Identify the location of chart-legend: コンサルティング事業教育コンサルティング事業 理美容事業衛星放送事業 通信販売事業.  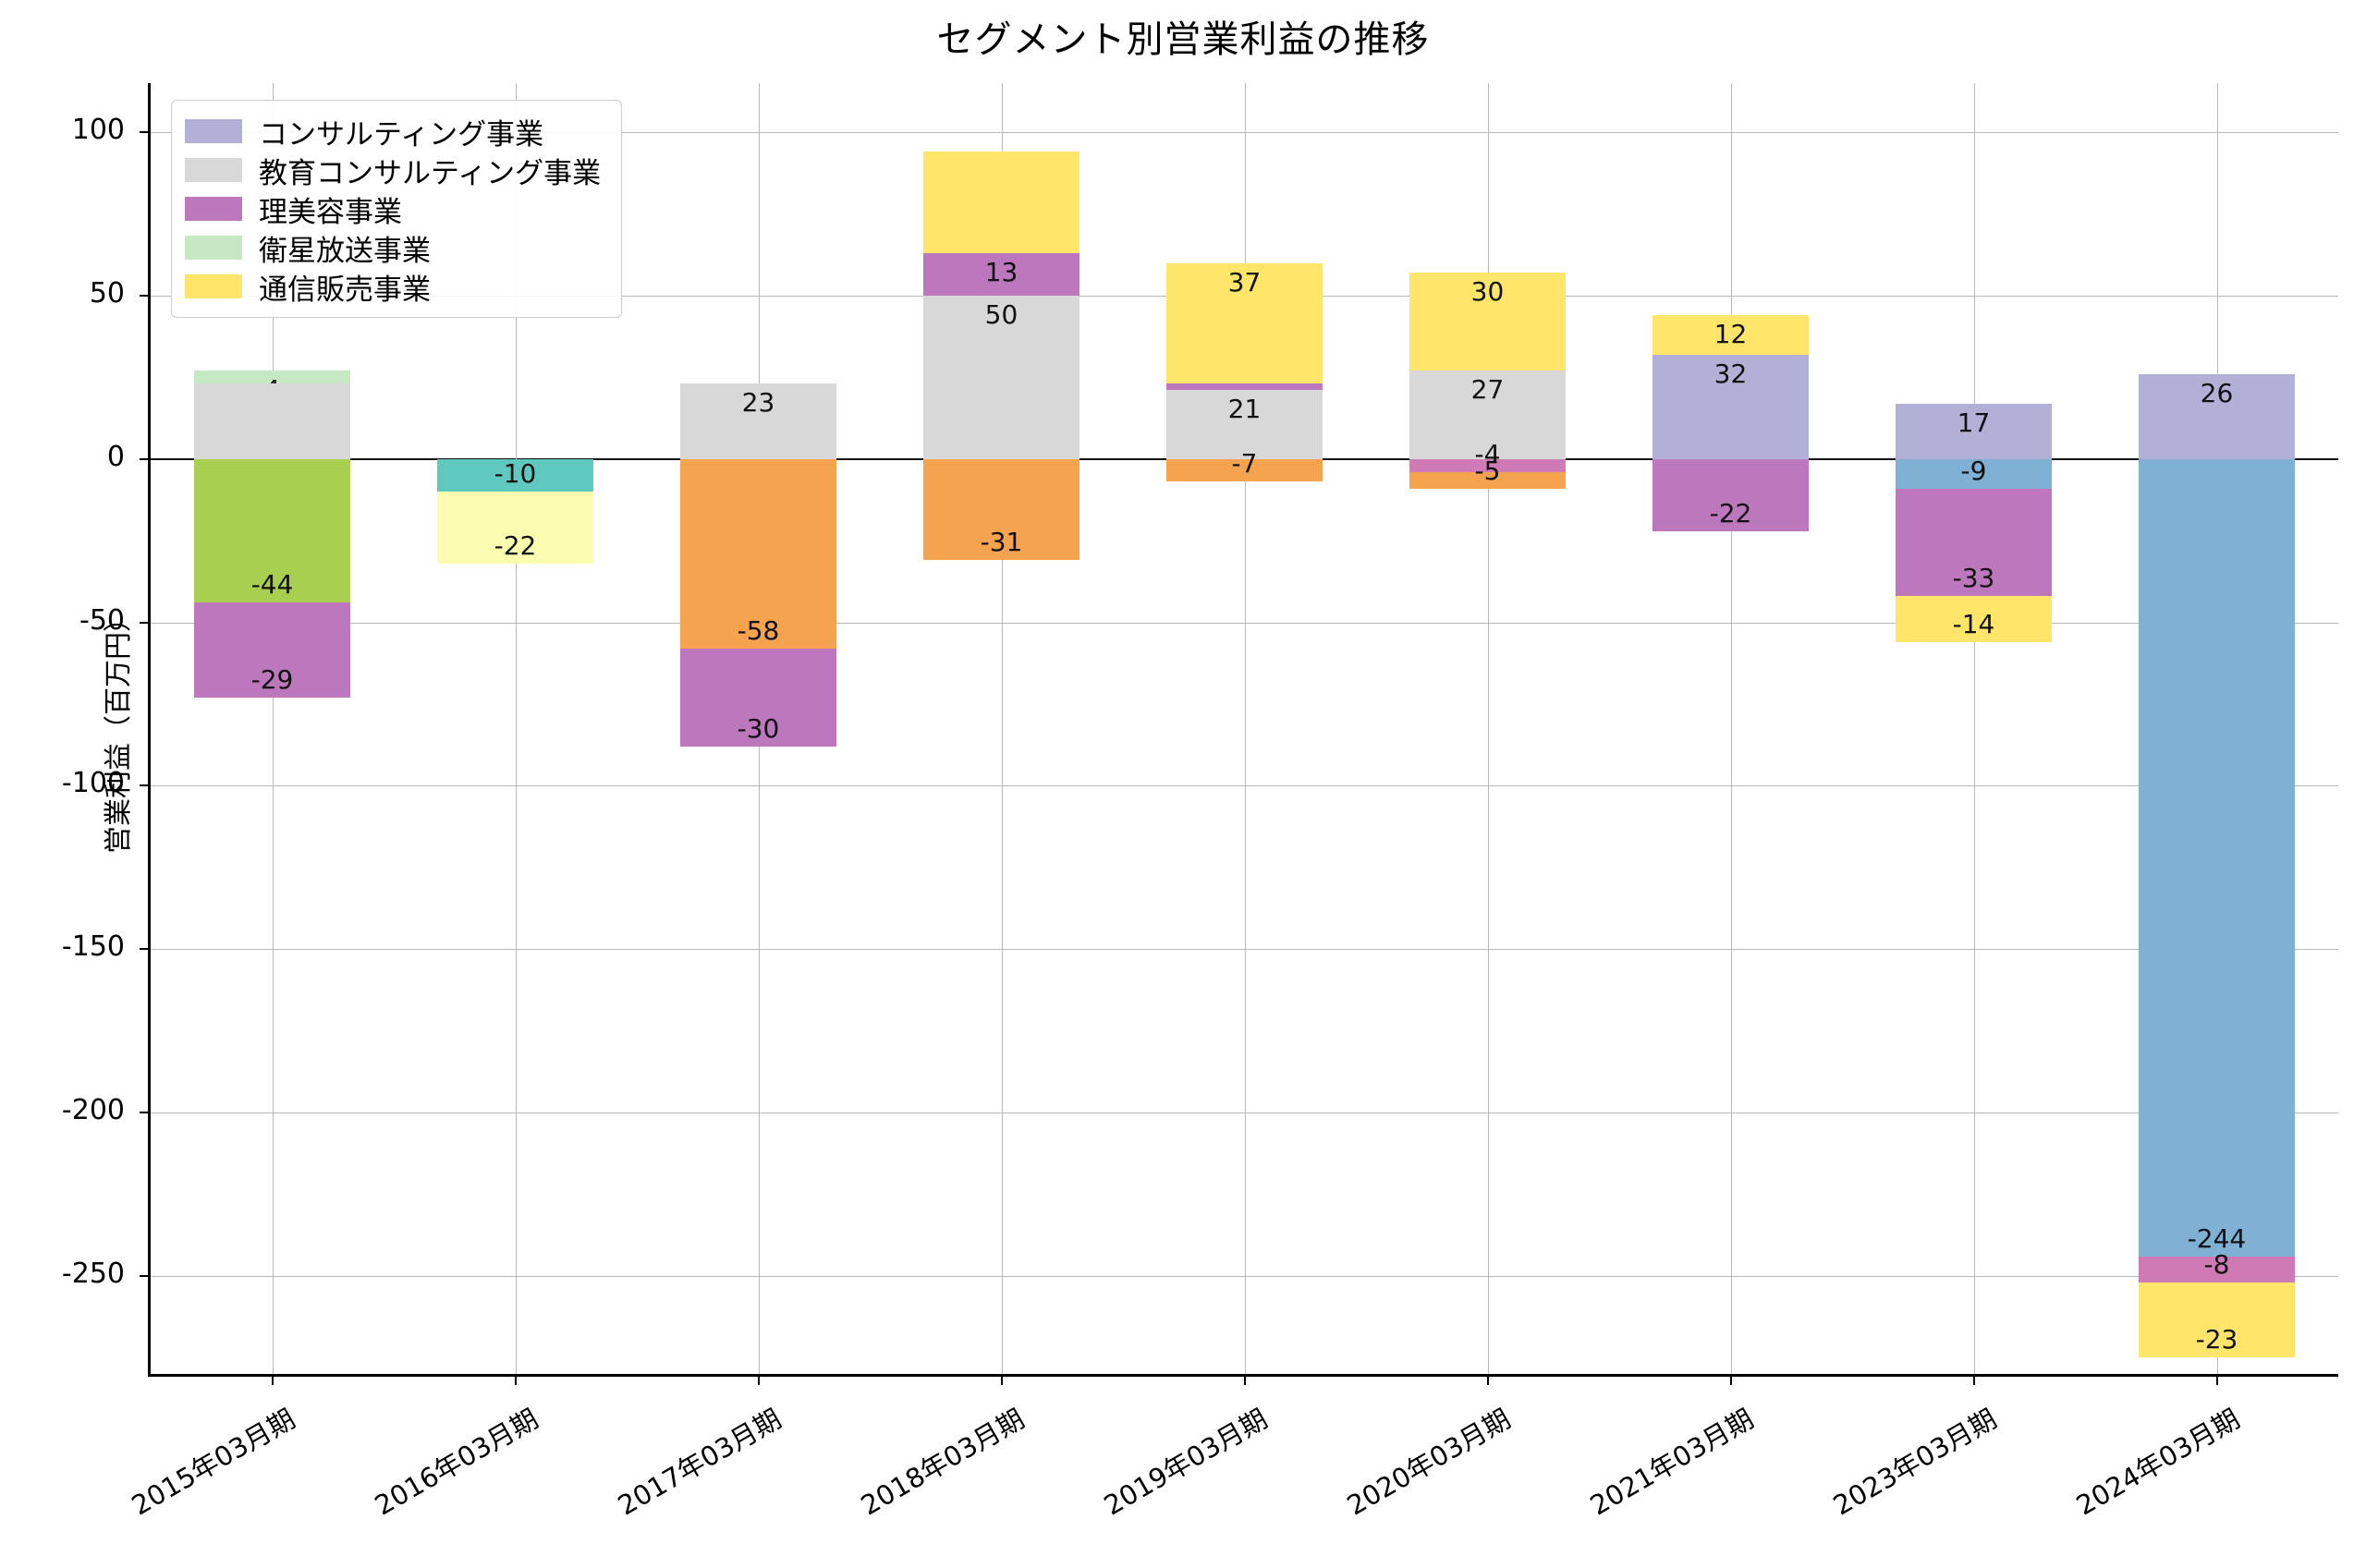
(397, 209).